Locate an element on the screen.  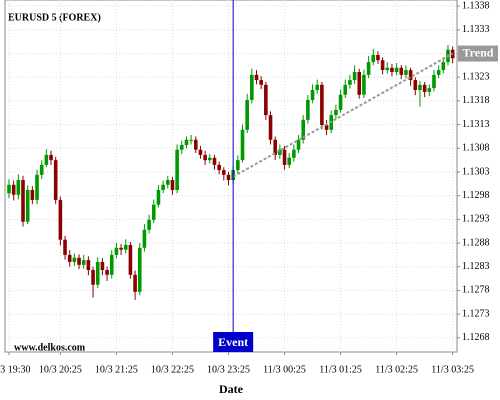
y-tick-label: 1.1298 is located at coordinates (476, 195).